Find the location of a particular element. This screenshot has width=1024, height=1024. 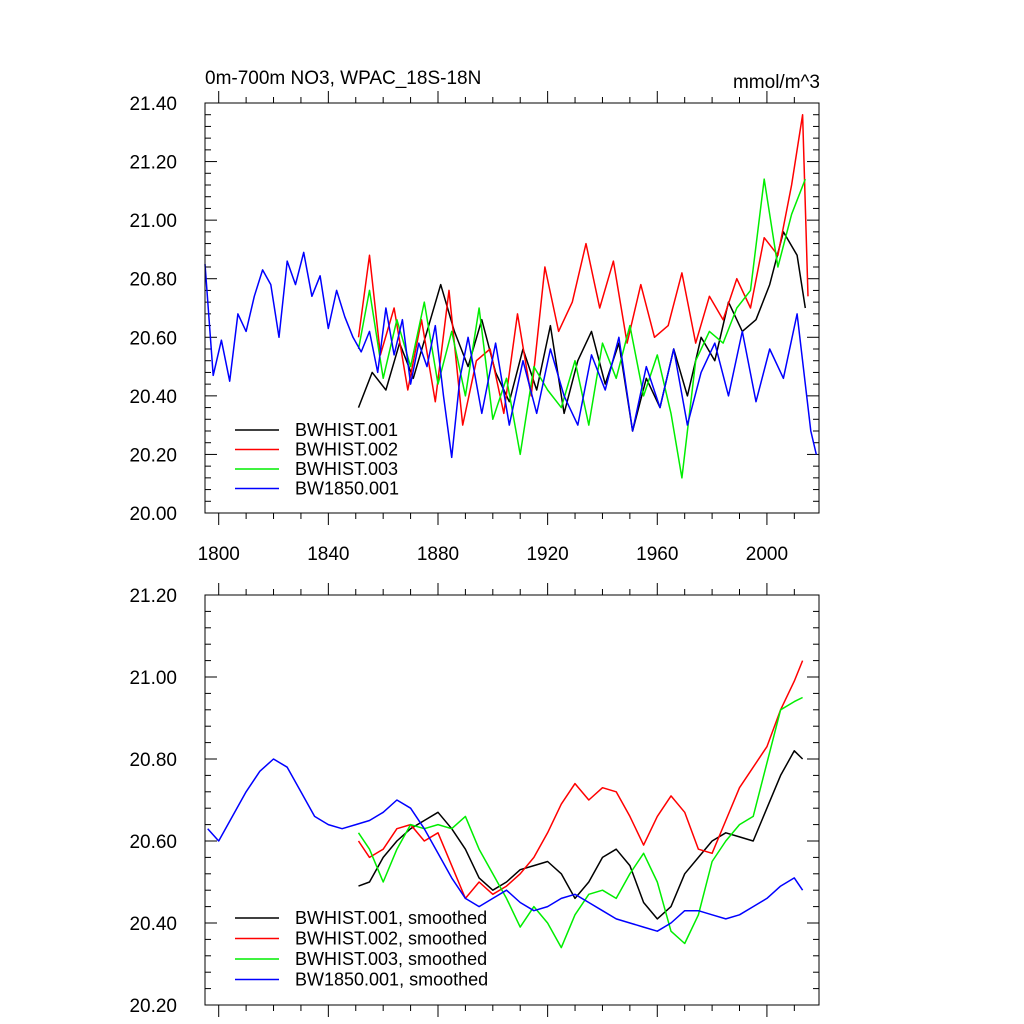

legend-entry: BWHIST.002 is located at coordinates (346, 450).